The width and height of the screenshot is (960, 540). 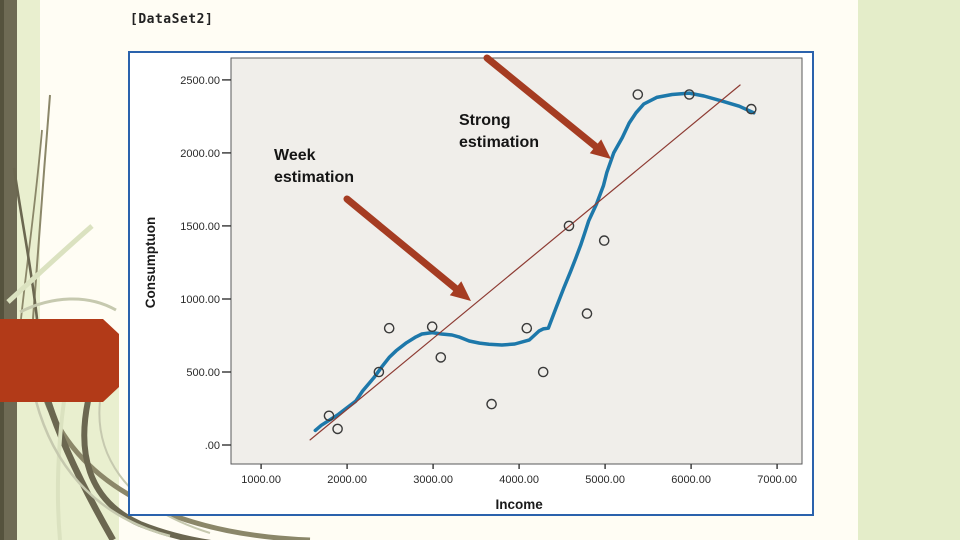 What do you see at coordinates (10, 270) in the screenshot?
I see `left-olive-bar` at bounding box center [10, 270].